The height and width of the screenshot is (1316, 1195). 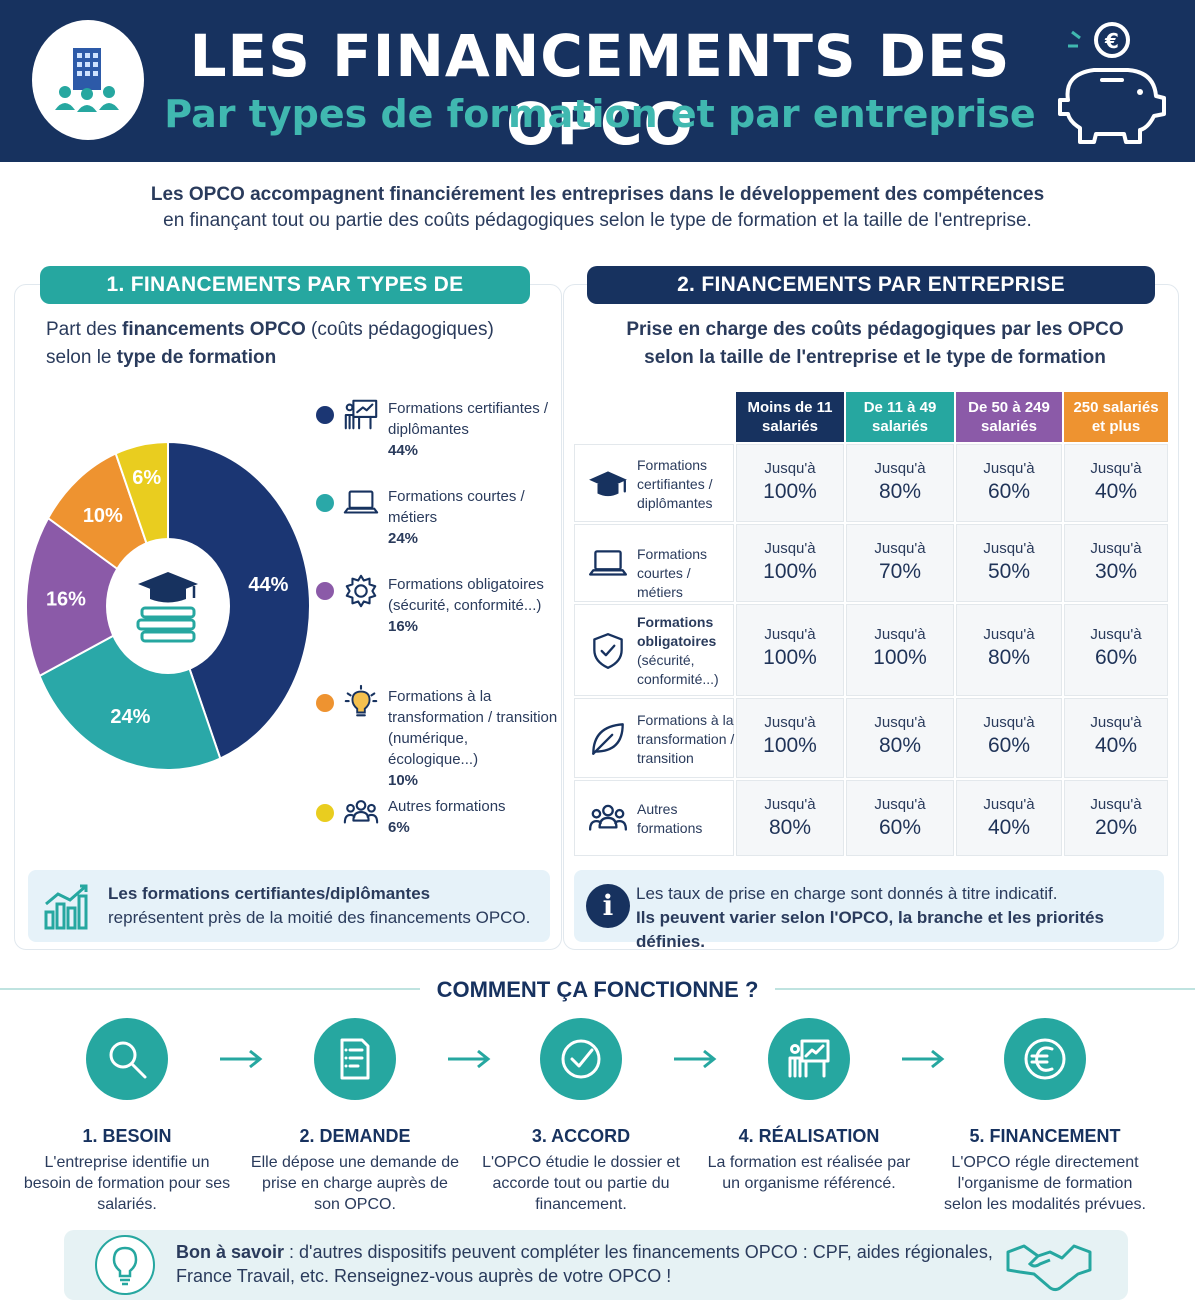 I want to click on page-subtitle: Par types de formation et par entreprise, so click(x=600, y=114).